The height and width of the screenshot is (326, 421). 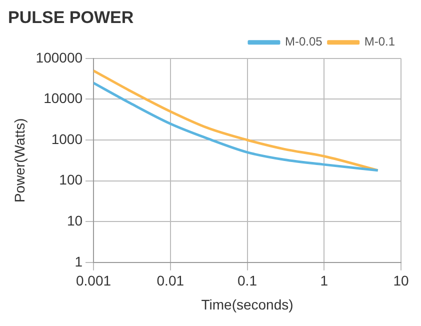 What do you see at coordinates (170, 280) in the screenshot?
I see `x-tick-label: 0.01` at bounding box center [170, 280].